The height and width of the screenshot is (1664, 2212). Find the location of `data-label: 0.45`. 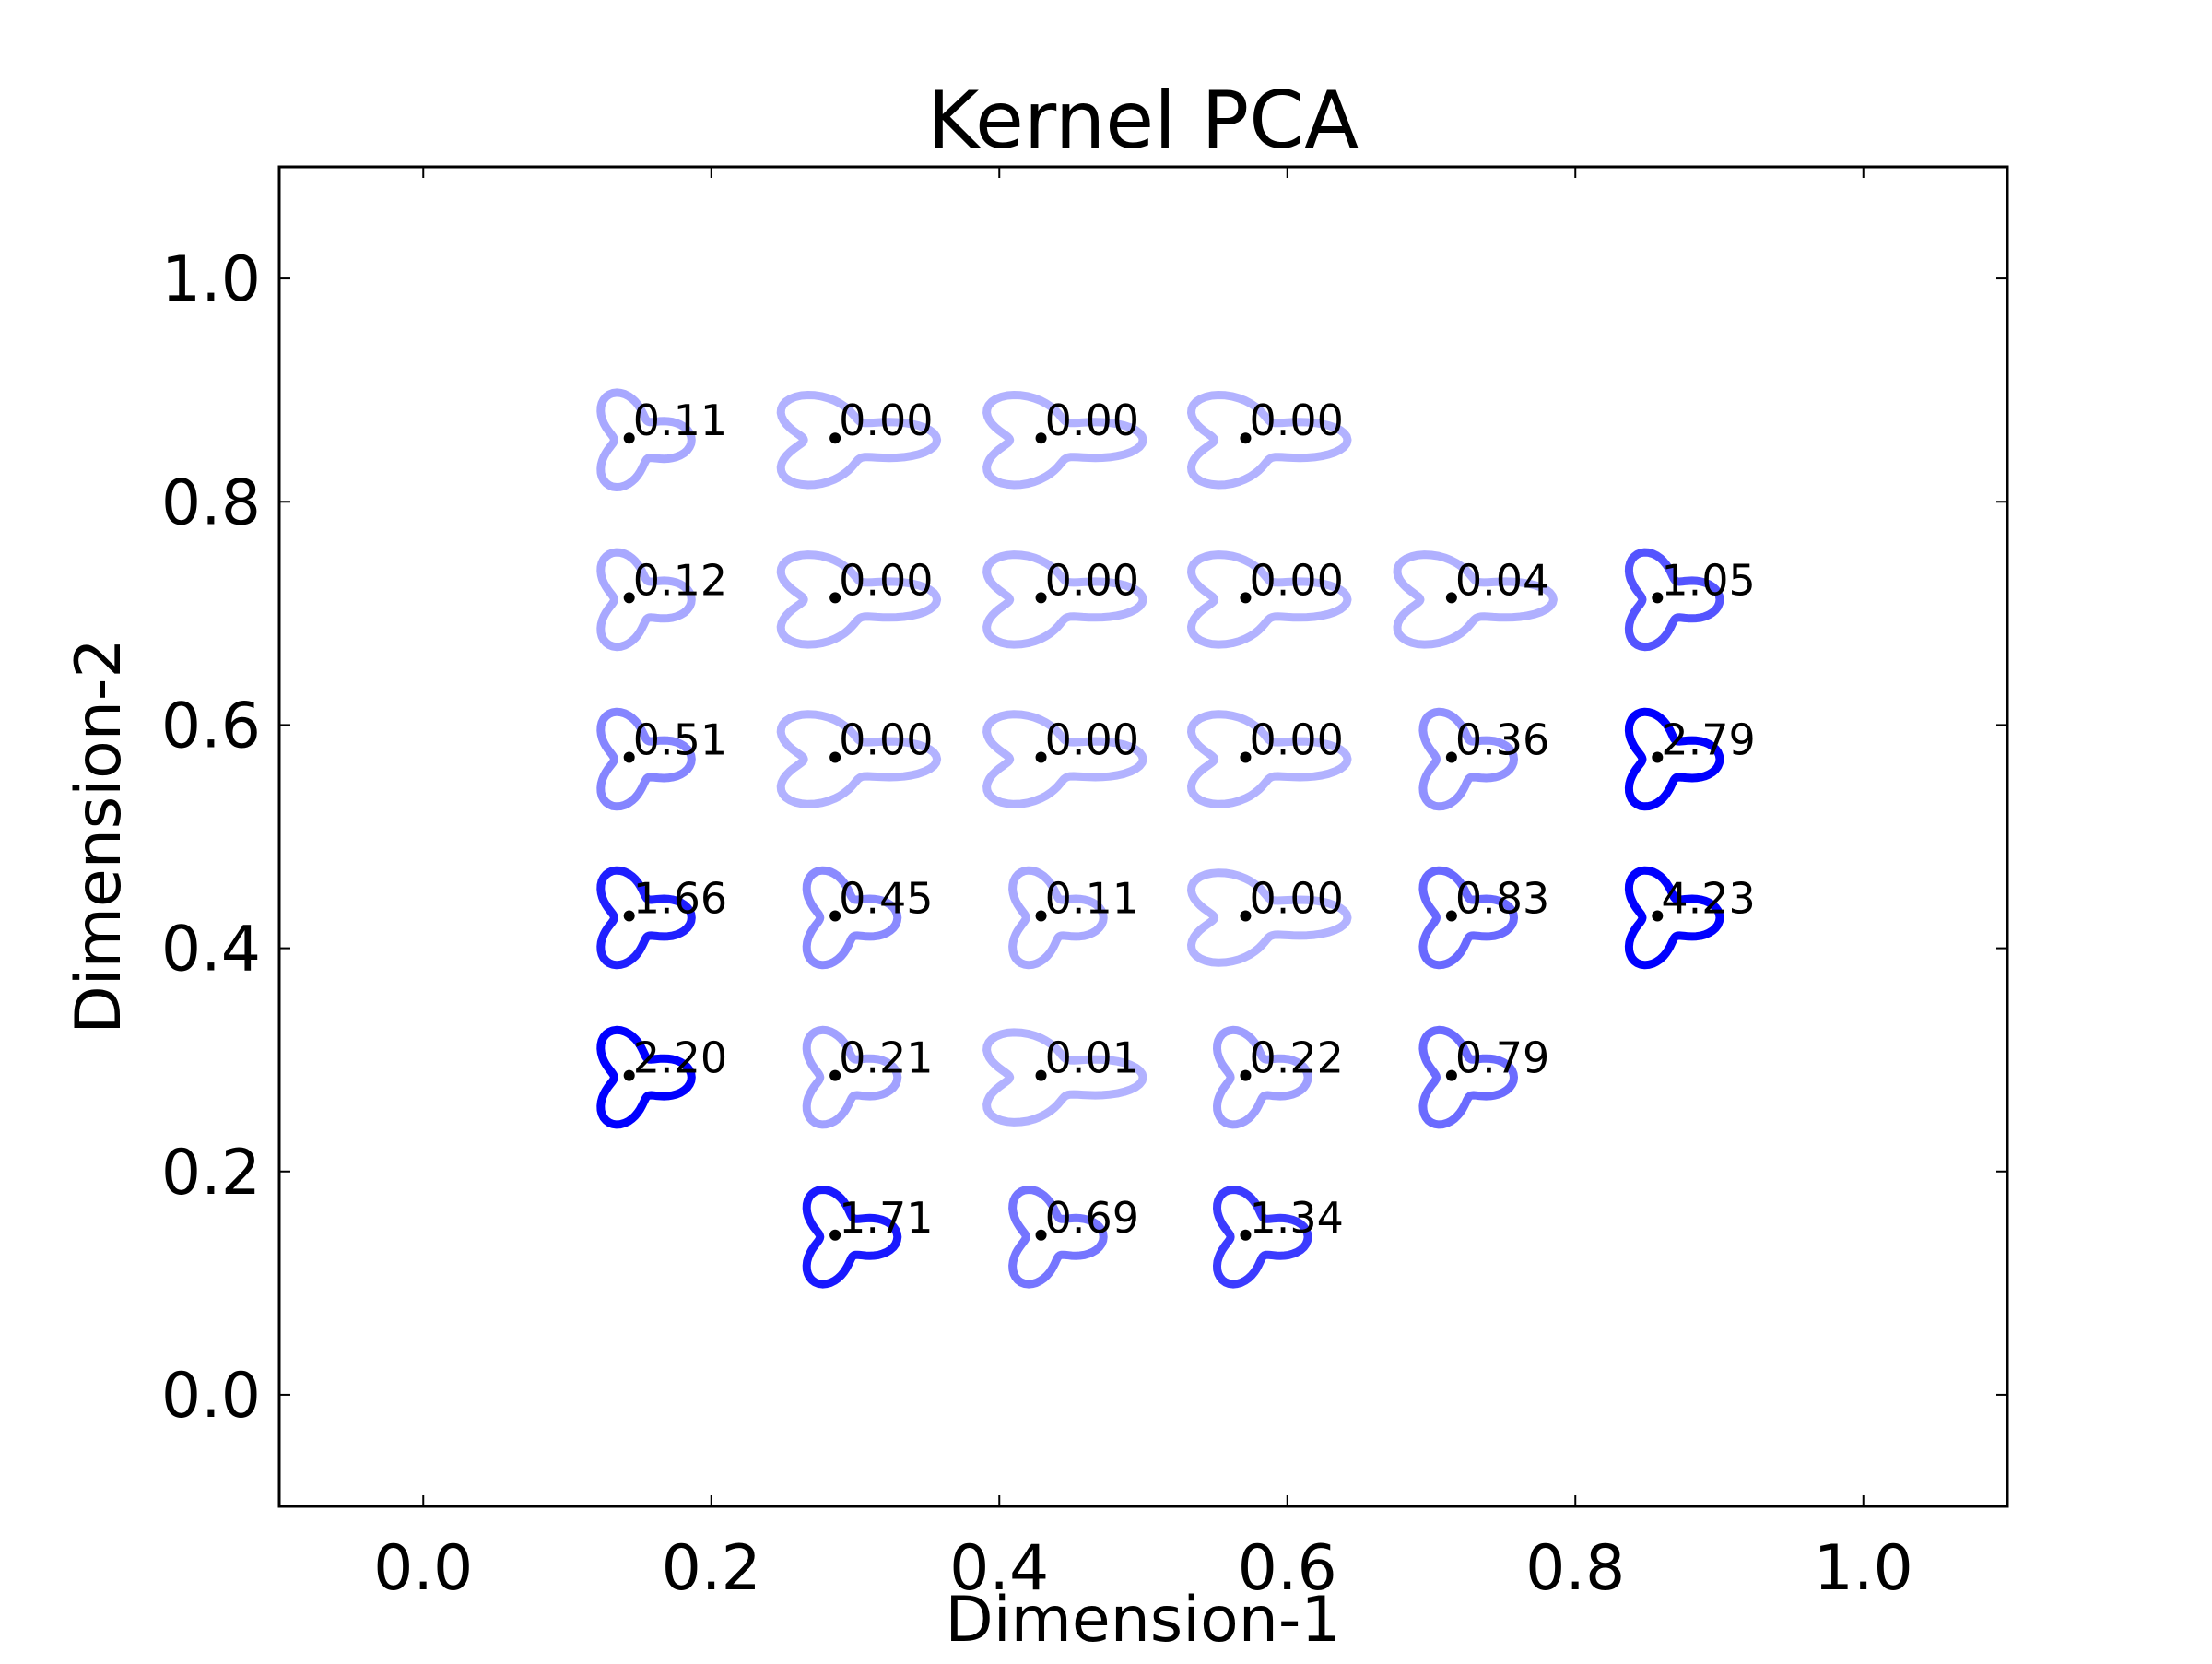

data-label: 0.45 is located at coordinates (886, 898).